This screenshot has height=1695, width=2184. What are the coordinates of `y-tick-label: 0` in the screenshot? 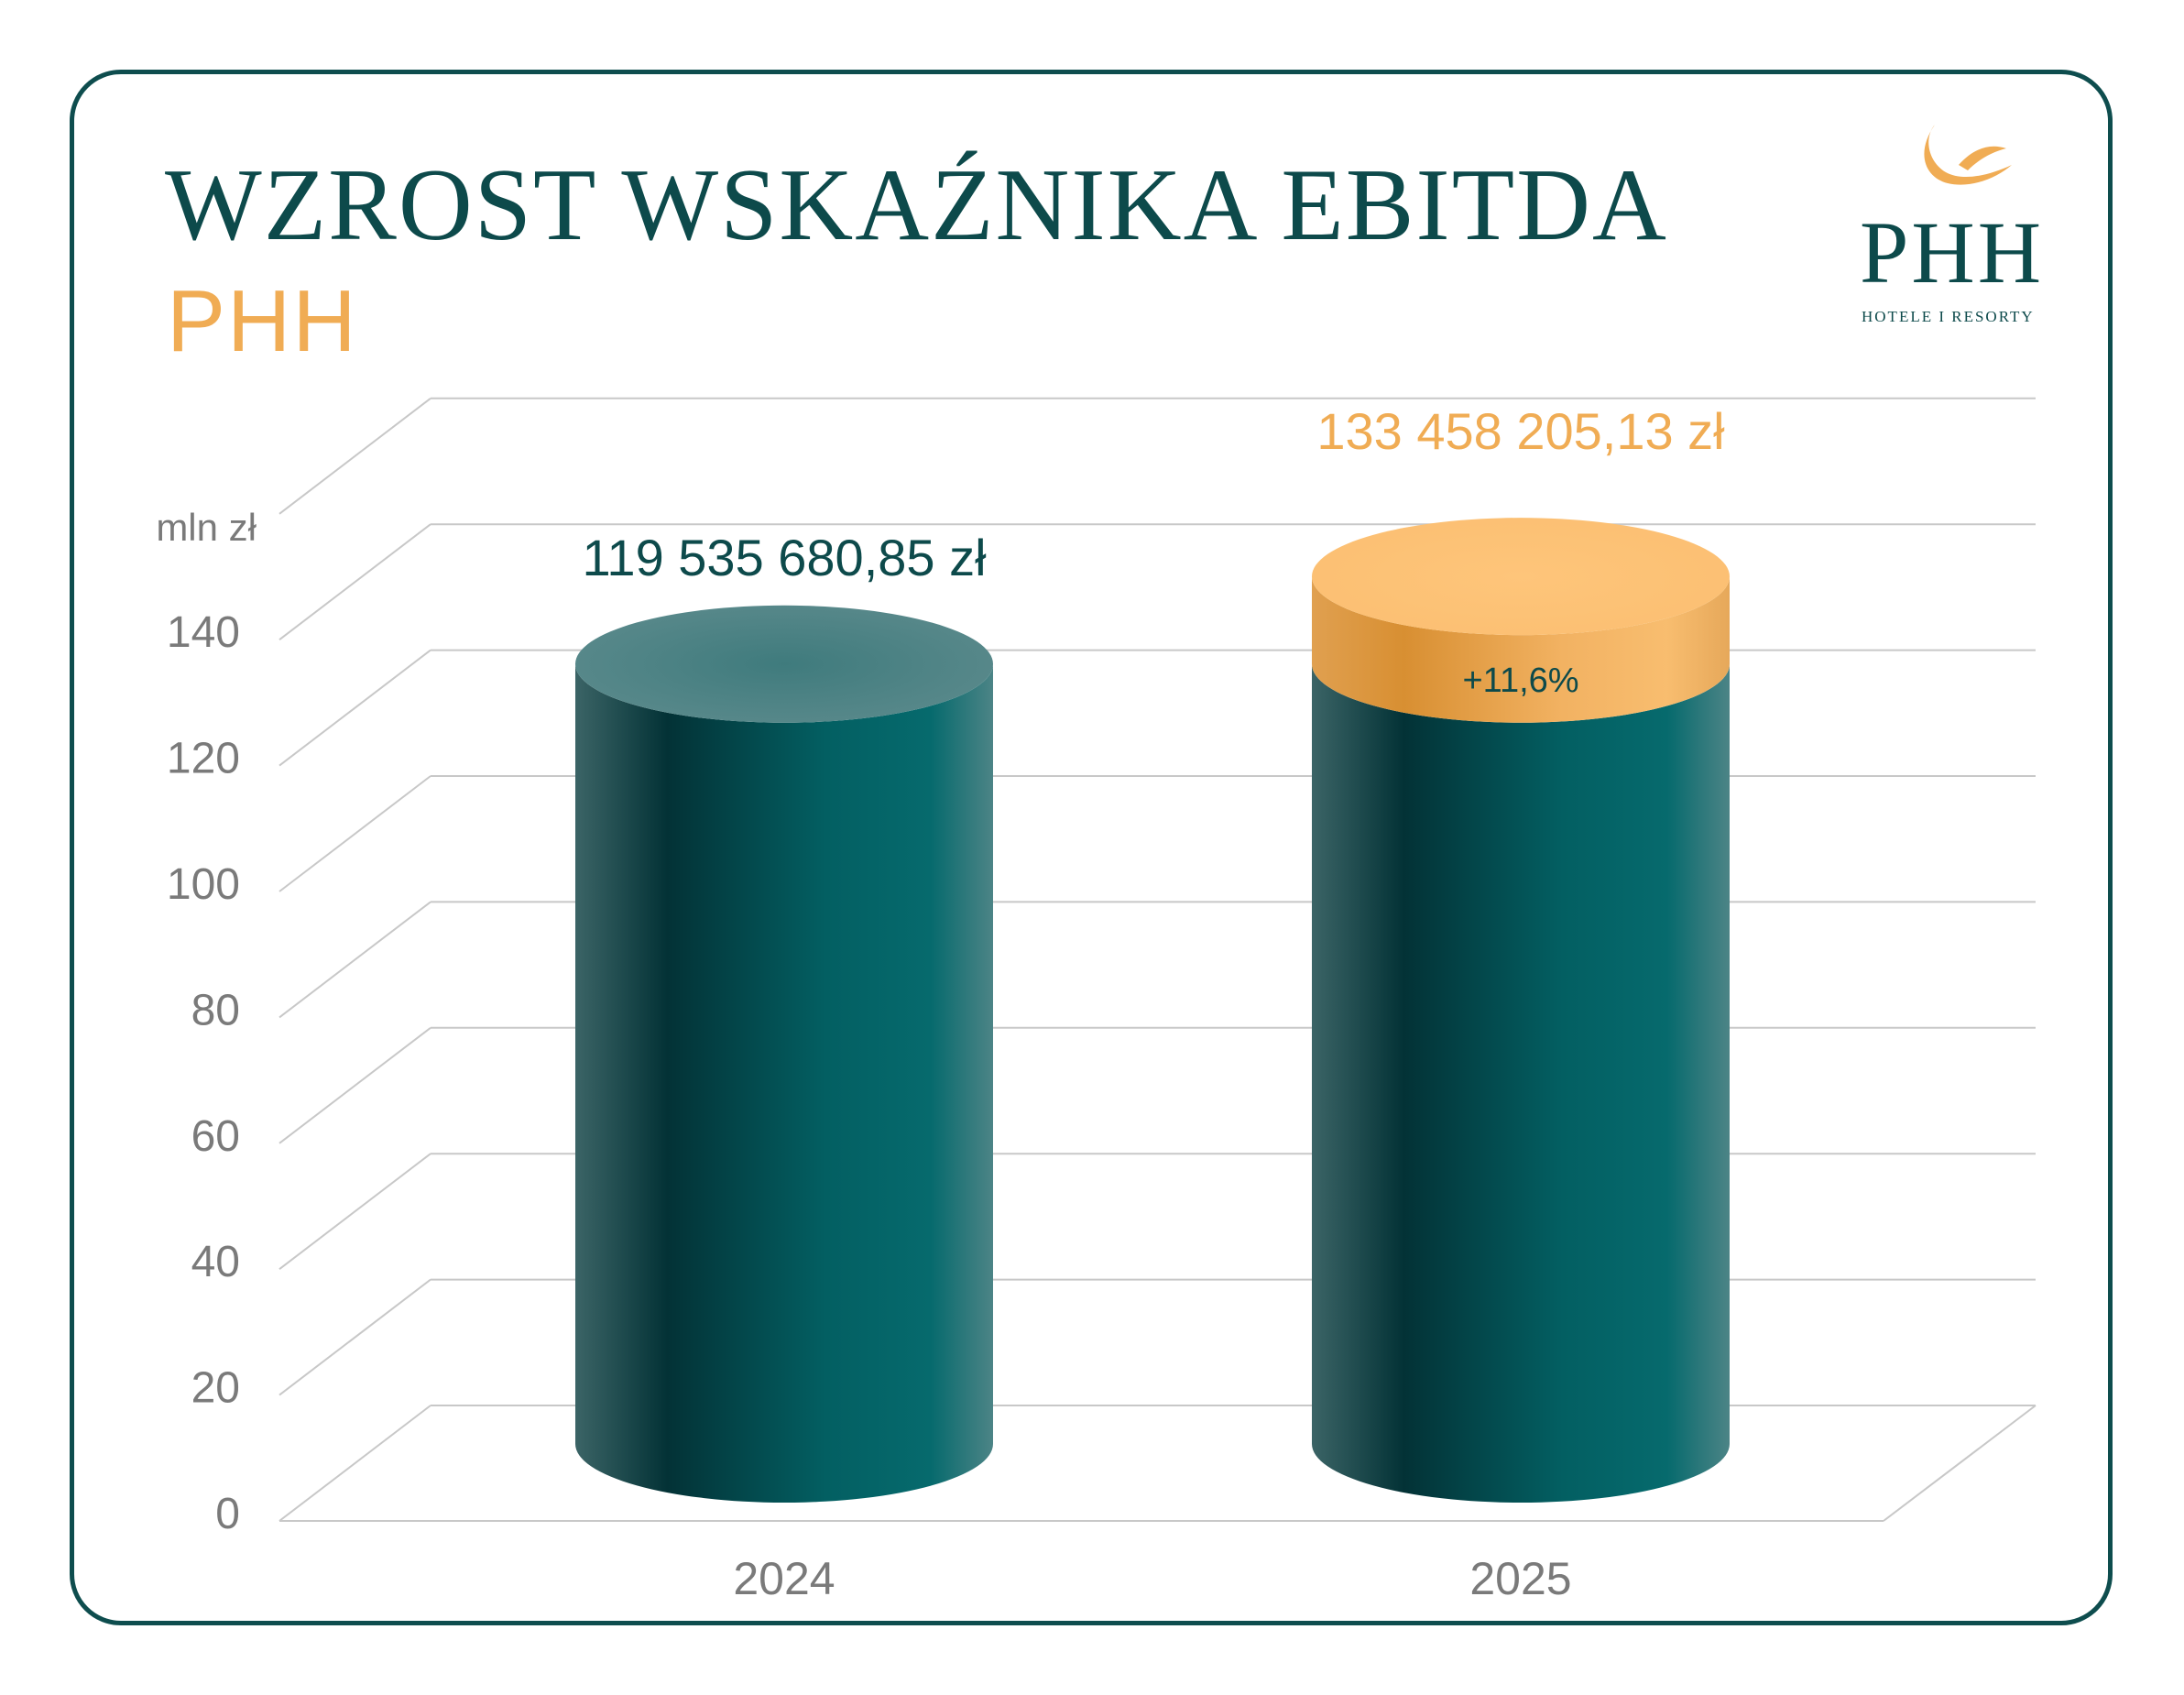 It's located at (227, 1514).